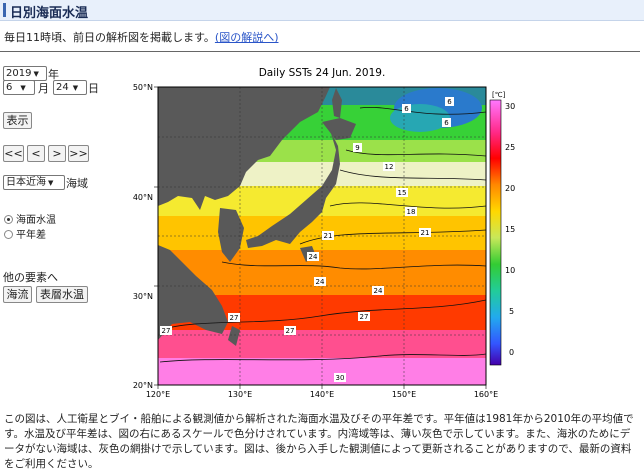  Describe the element at coordinates (36, 153) in the screenshot. I see `prev-button: <` at that location.